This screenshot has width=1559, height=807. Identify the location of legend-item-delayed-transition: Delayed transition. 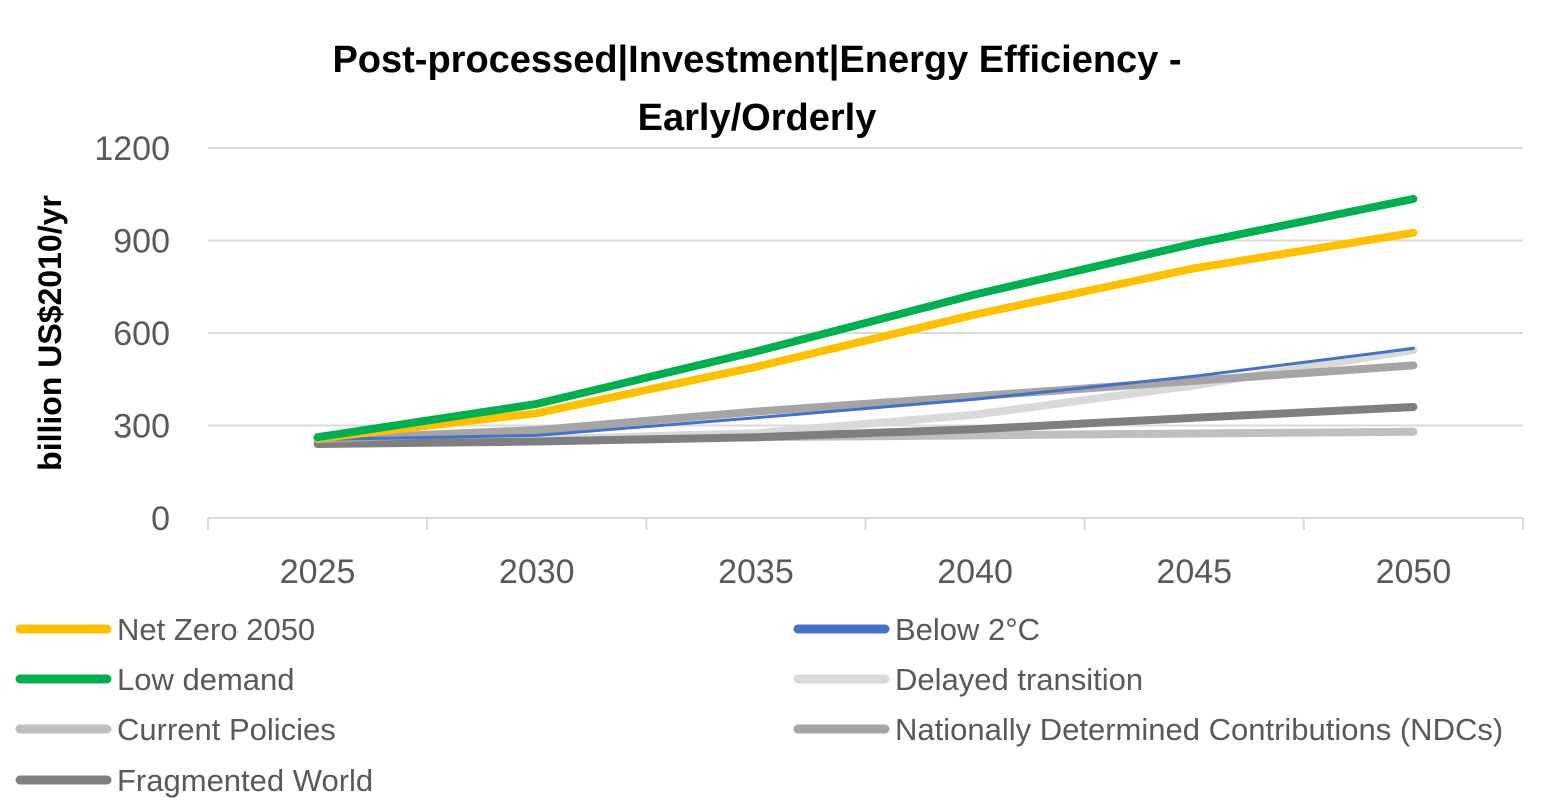
(968, 679).